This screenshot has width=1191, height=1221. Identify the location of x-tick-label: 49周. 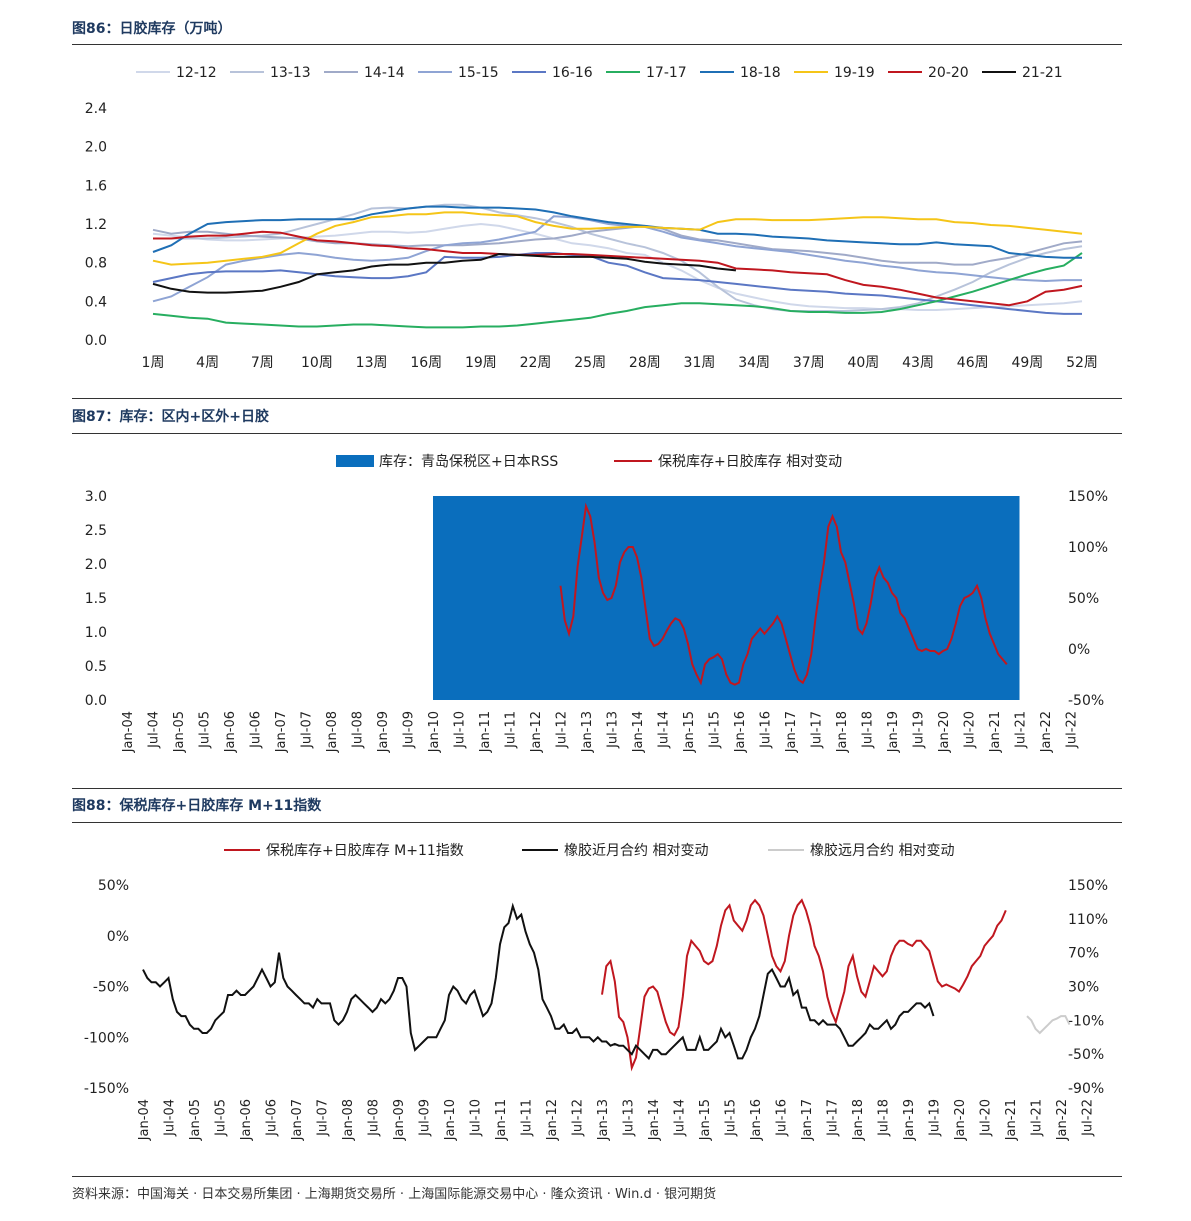
(1027, 363).